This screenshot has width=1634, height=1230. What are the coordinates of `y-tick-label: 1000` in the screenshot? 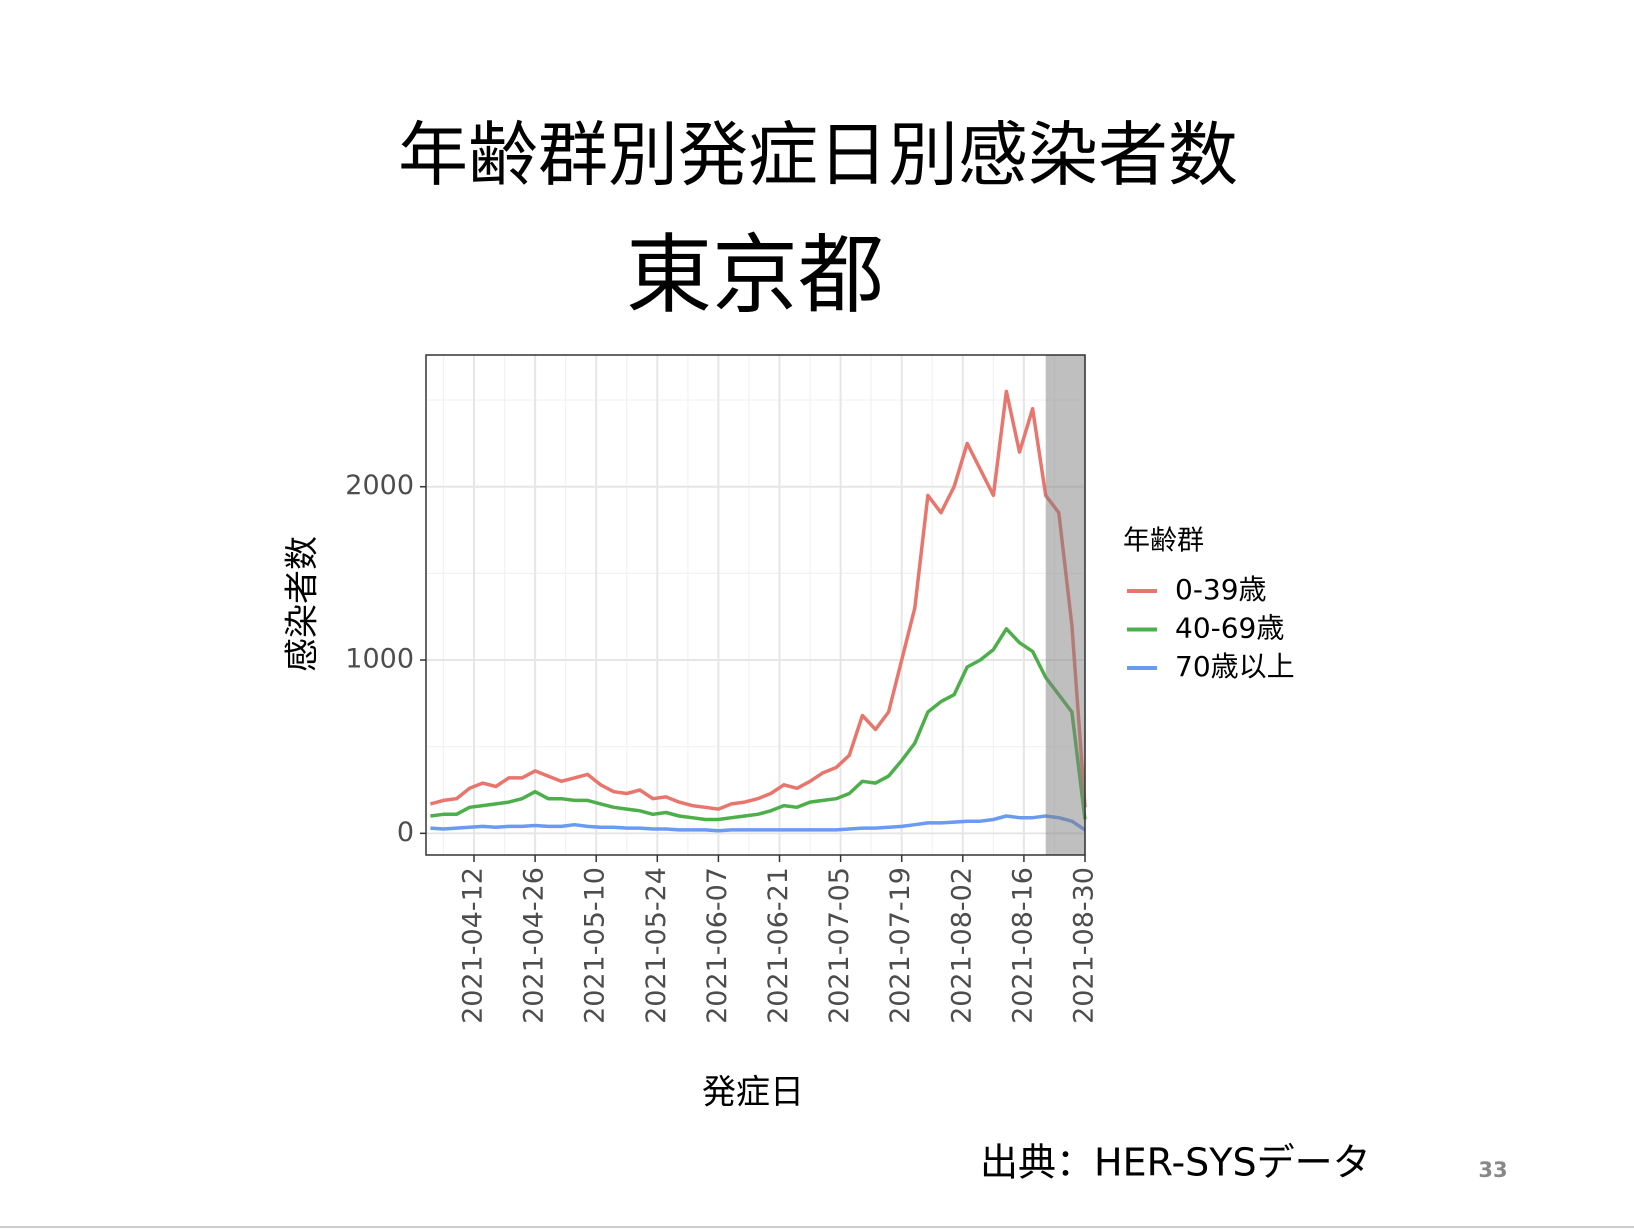 It's located at (379, 659).